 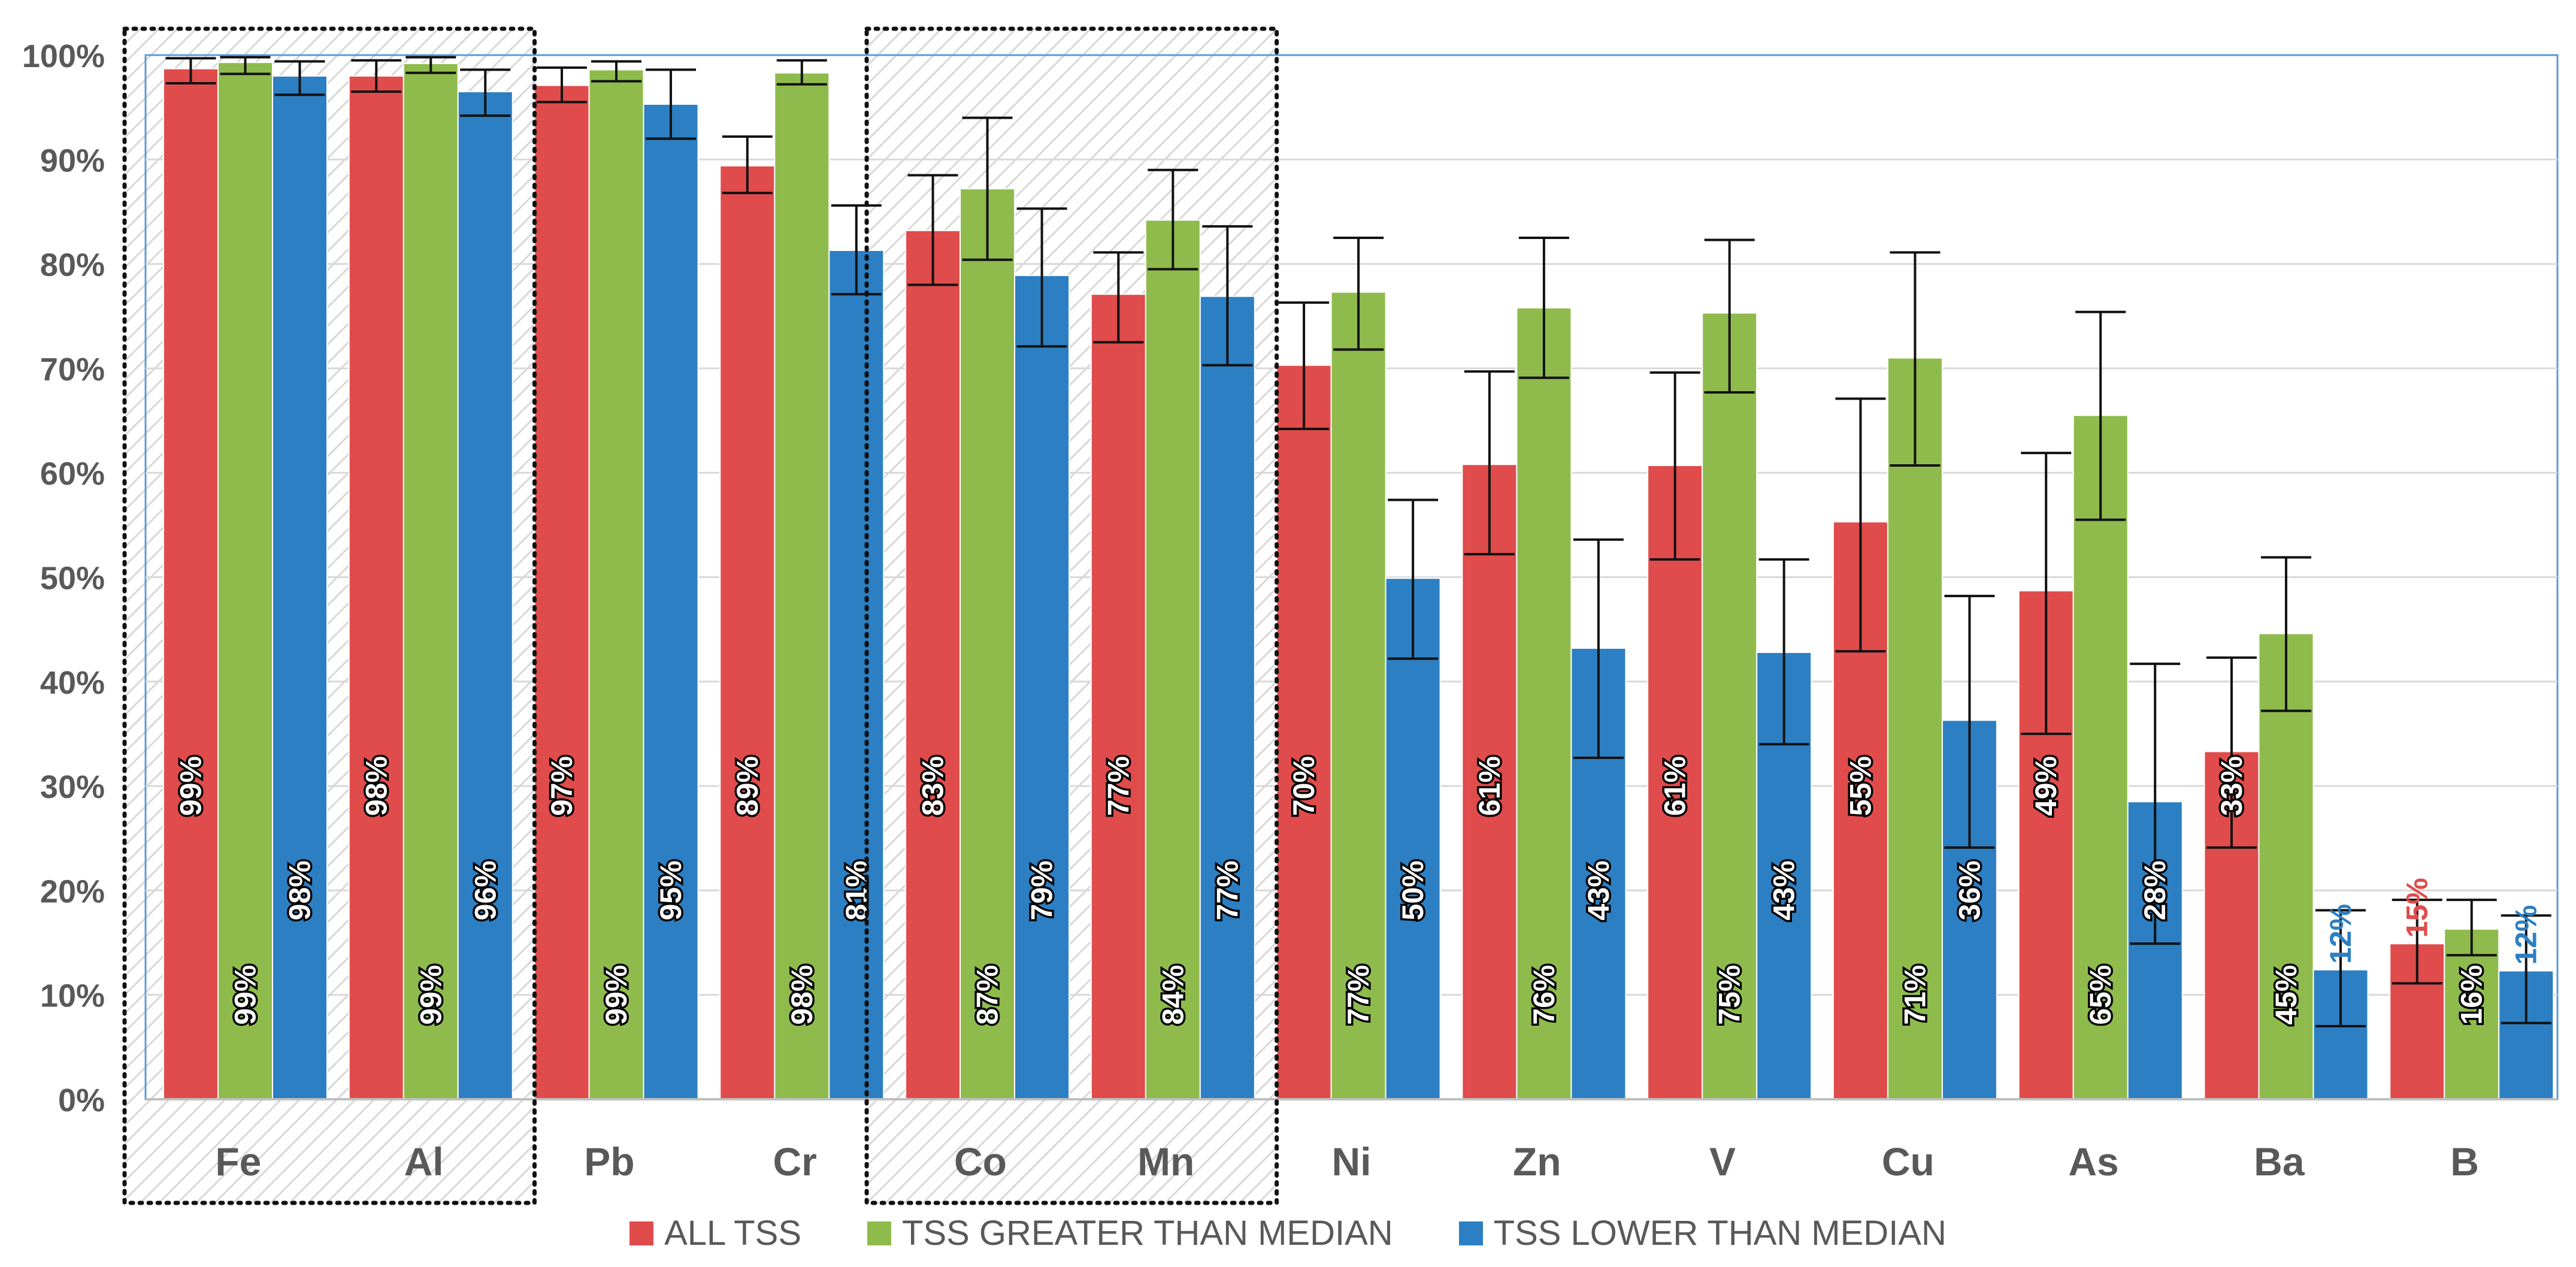 I want to click on y-tick-label: 20%, so click(x=72, y=891).